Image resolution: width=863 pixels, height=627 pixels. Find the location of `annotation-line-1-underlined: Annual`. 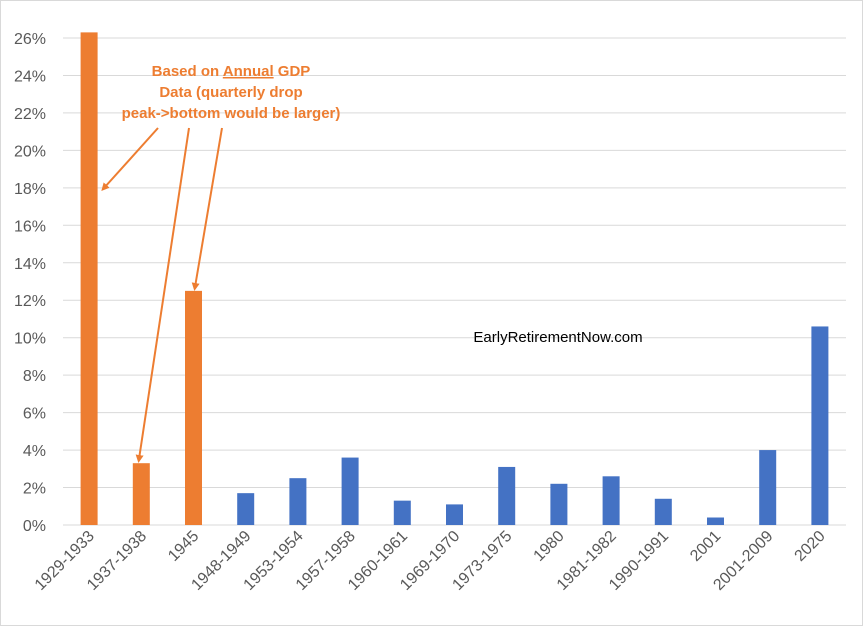

annotation-line-1-underlined: Annual is located at coordinates (248, 71).